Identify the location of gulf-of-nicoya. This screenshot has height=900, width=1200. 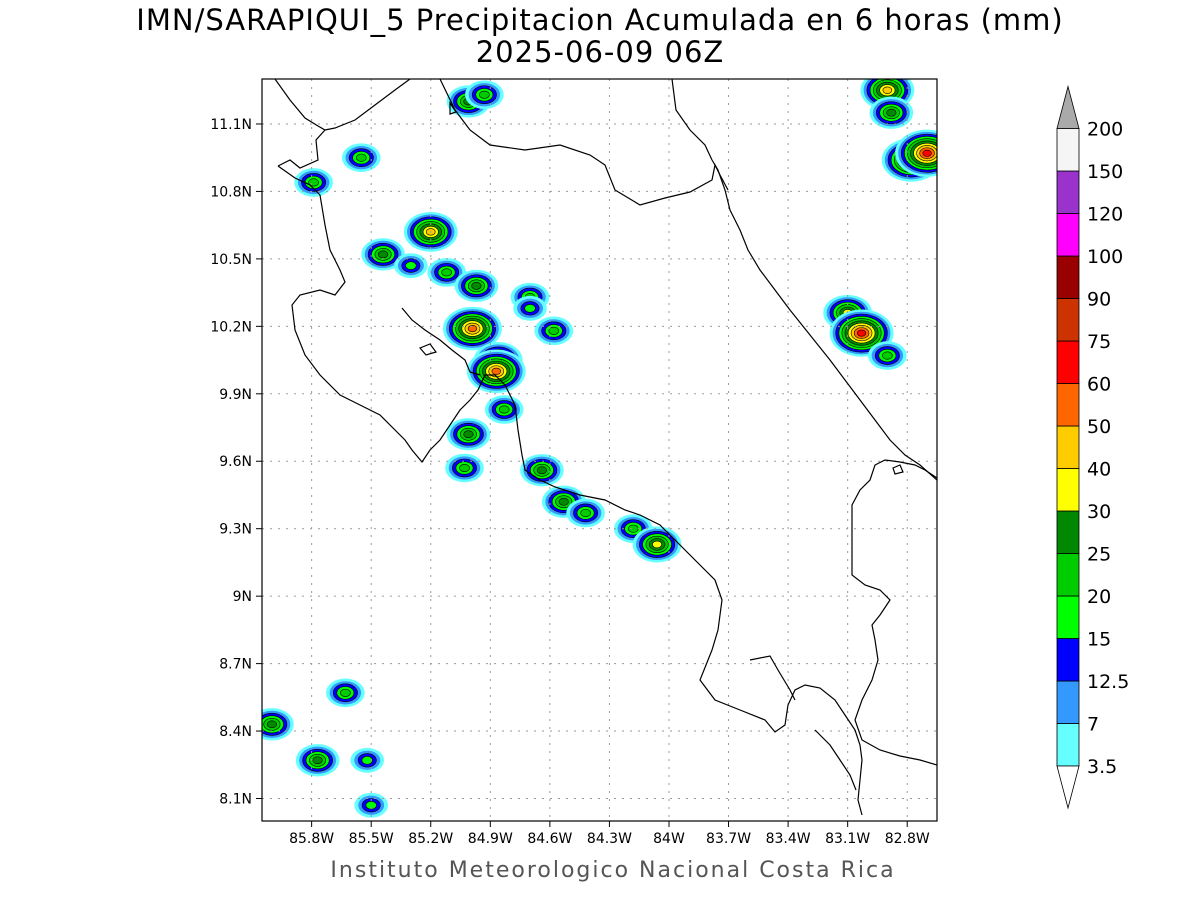
(441, 341).